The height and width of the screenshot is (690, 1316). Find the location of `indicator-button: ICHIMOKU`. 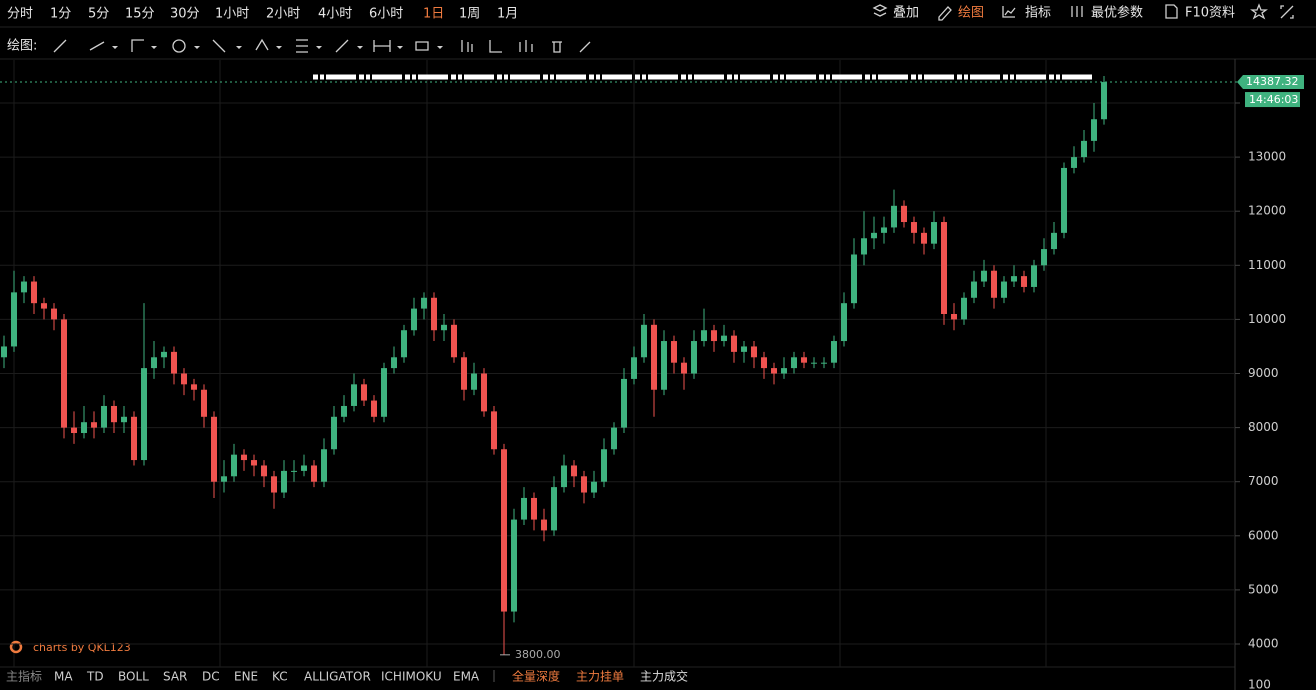

indicator-button: ICHIMOKU is located at coordinates (411, 677).